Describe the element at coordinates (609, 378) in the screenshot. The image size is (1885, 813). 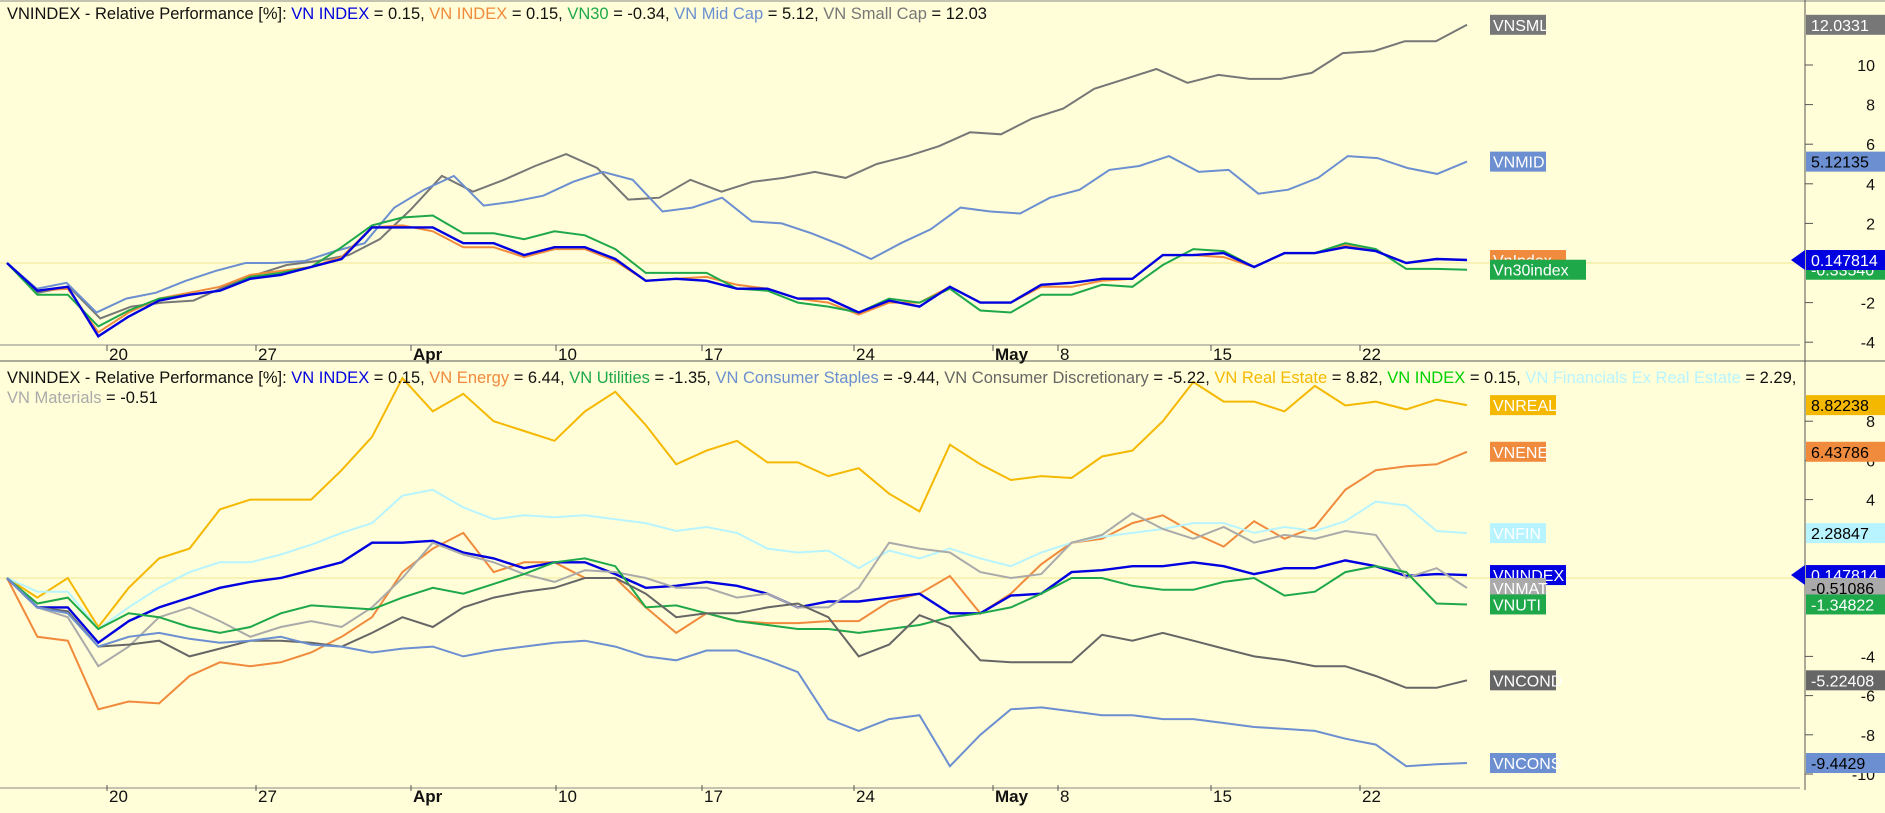
I see `panel2-legend-name: VN Utilities` at that location.